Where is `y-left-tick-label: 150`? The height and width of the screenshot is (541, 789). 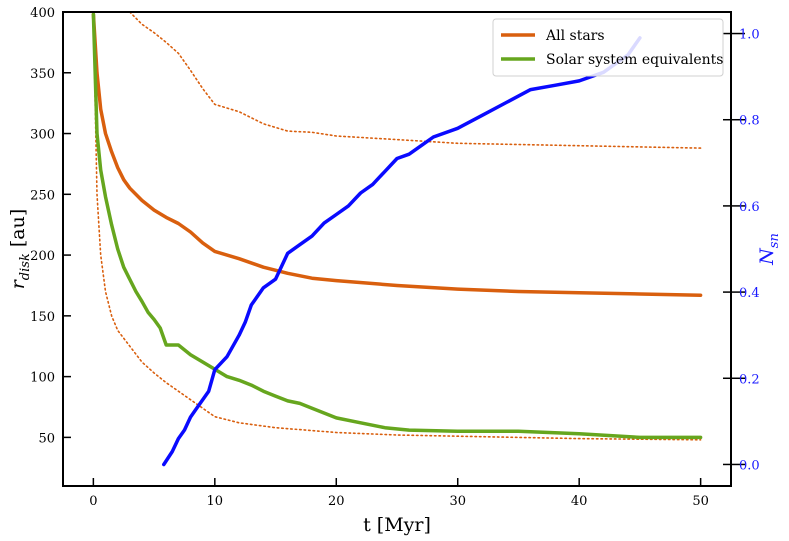
y-left-tick-label: 150 is located at coordinates (42, 317).